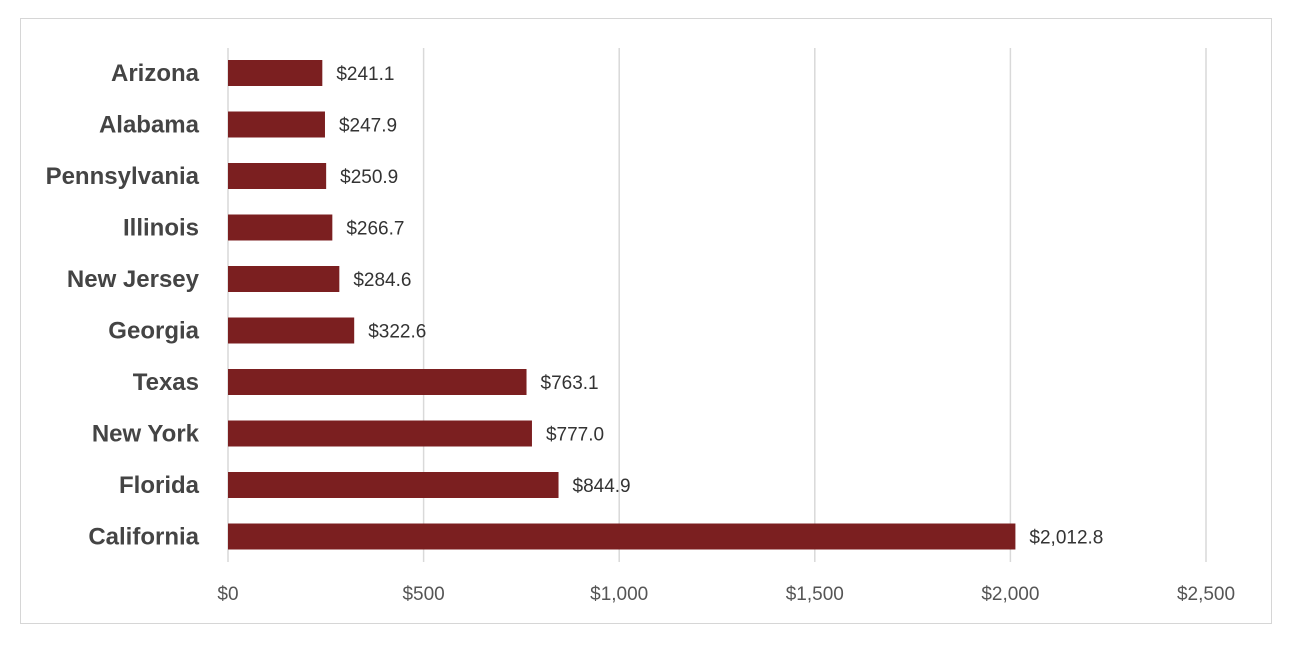 This screenshot has height=648, width=1298. I want to click on category-label: Texas, so click(166, 382).